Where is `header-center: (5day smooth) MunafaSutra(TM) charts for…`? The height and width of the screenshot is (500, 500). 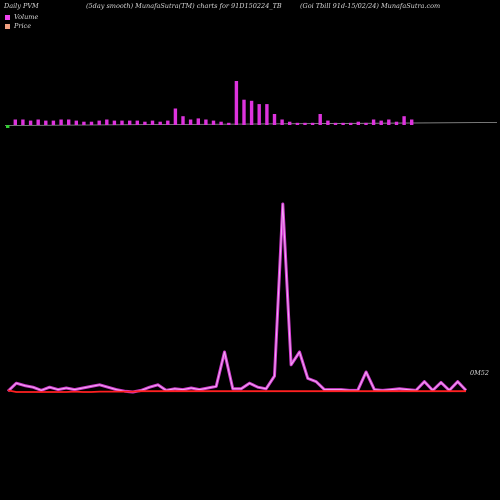
header-center: (5day smooth) MunafaSutra(TM) charts for… is located at coordinates (184, 6).